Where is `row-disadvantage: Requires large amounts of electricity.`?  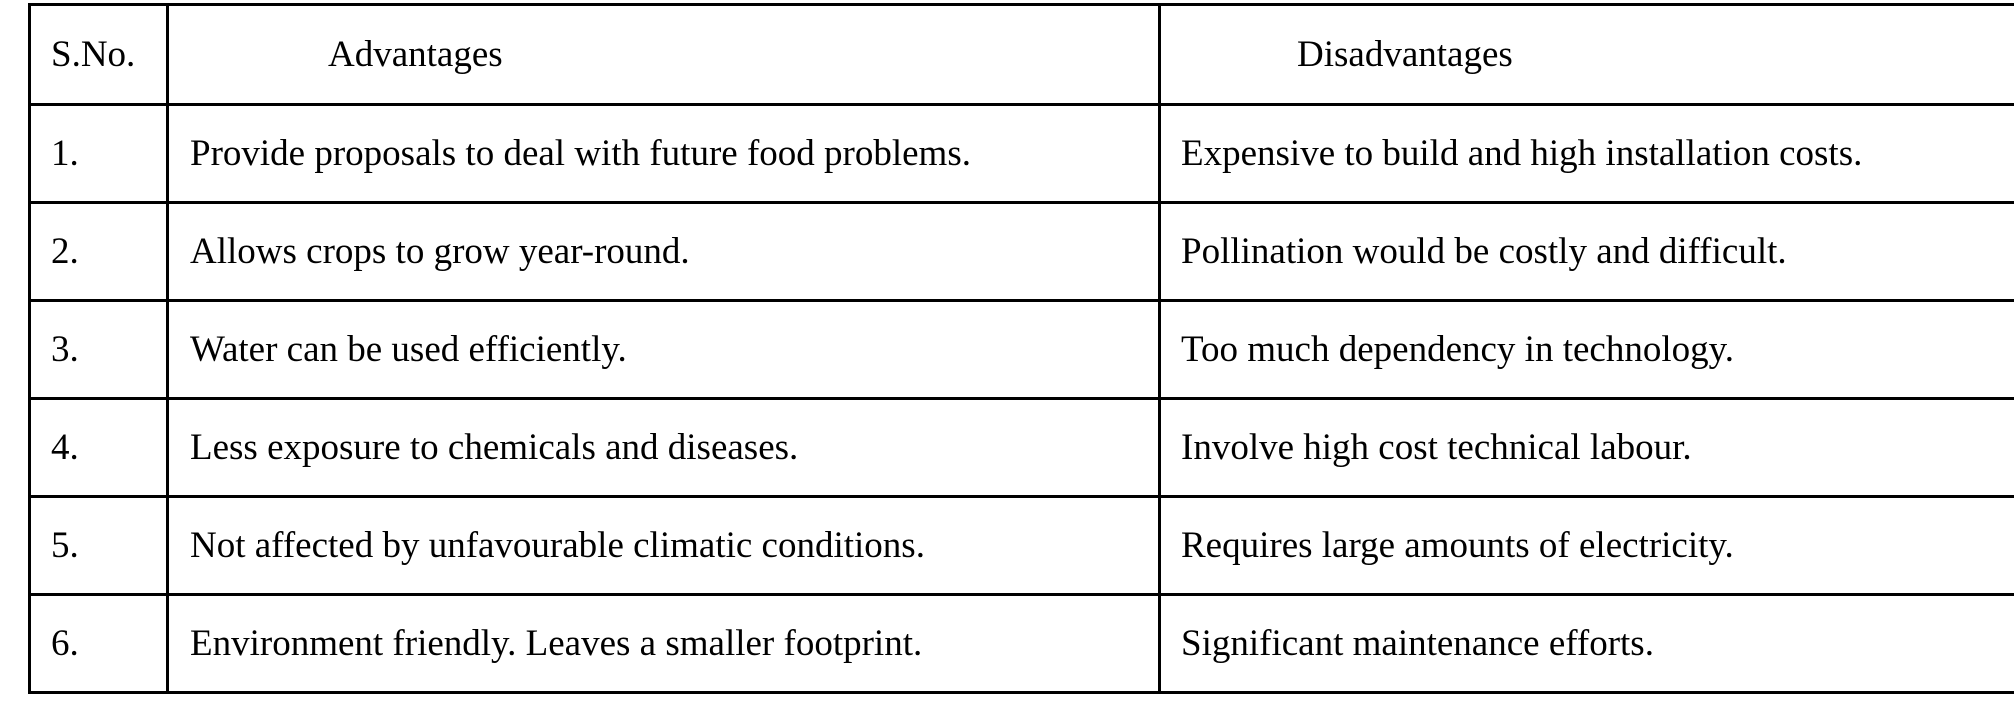 row-disadvantage: Requires large amounts of electricity. is located at coordinates (1586, 545).